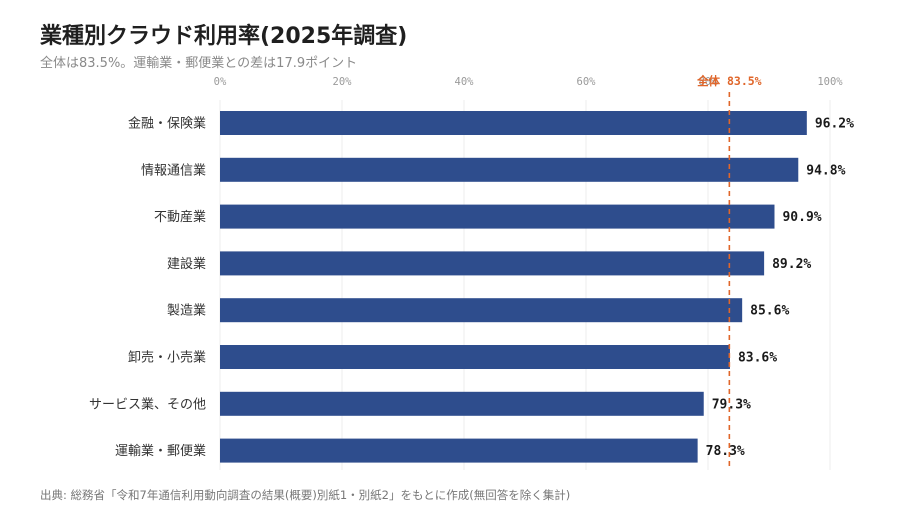 The width and height of the screenshot is (900, 520). What do you see at coordinates (167, 124) in the screenshot?
I see `category-label: 金融・保険業` at bounding box center [167, 124].